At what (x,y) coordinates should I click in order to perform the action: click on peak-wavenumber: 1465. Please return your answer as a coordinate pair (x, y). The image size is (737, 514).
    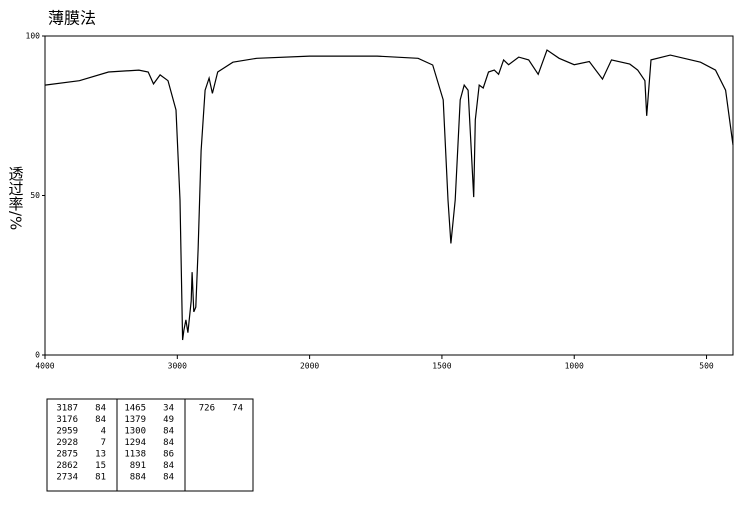
    Looking at the image, I should click on (135, 409).